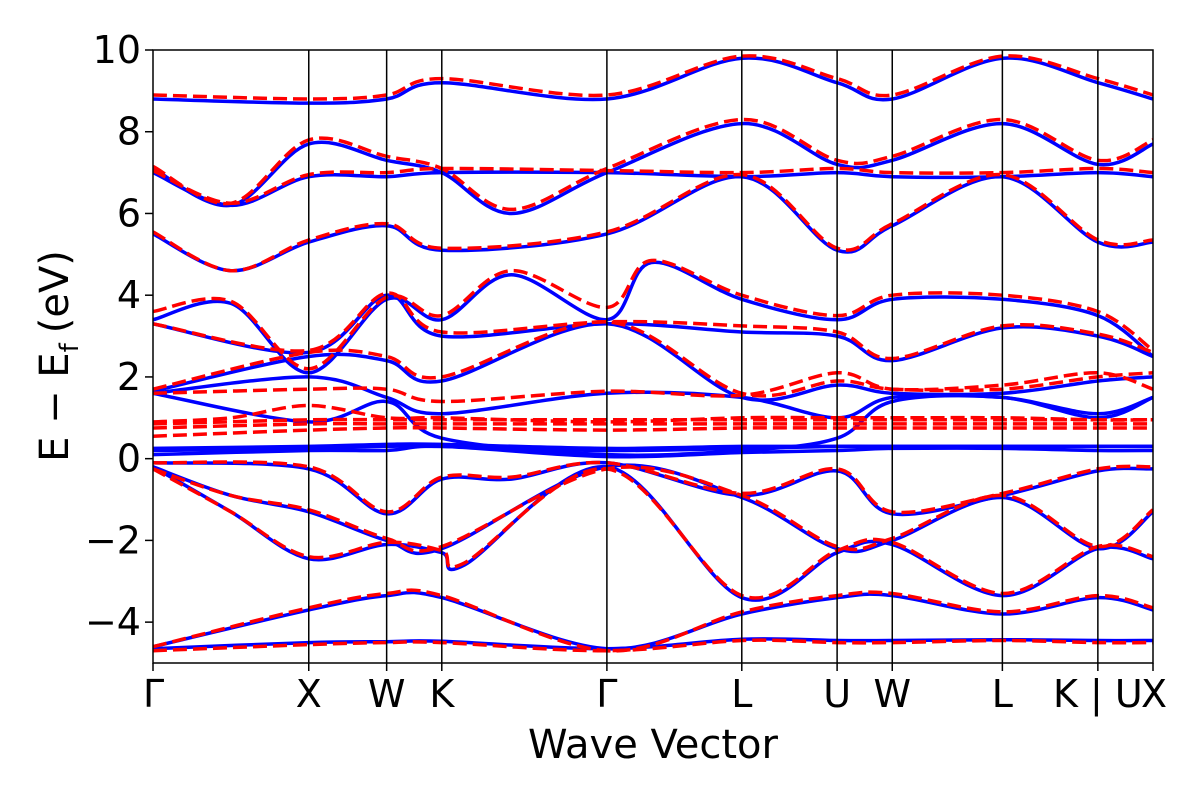 The image size is (1200, 800). I want to click on y-tick-label-3: 2, so click(129, 377).